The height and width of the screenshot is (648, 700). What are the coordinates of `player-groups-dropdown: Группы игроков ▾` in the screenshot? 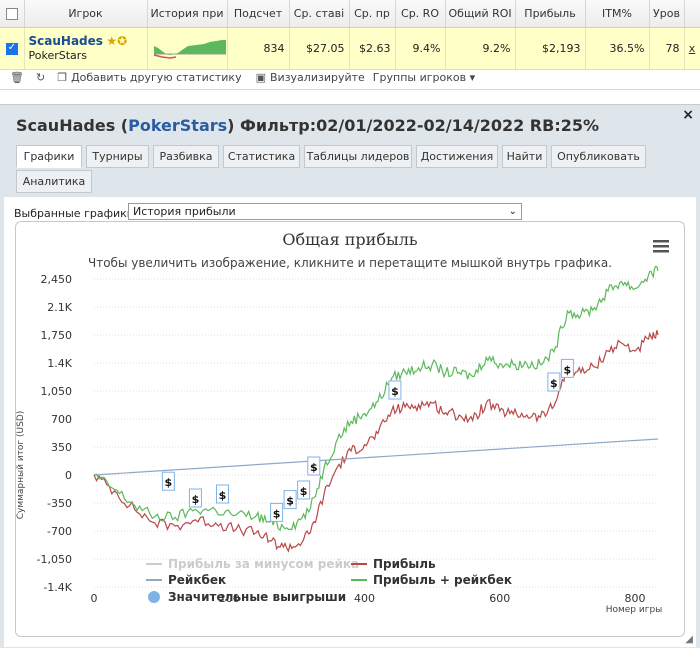 It's located at (424, 77).